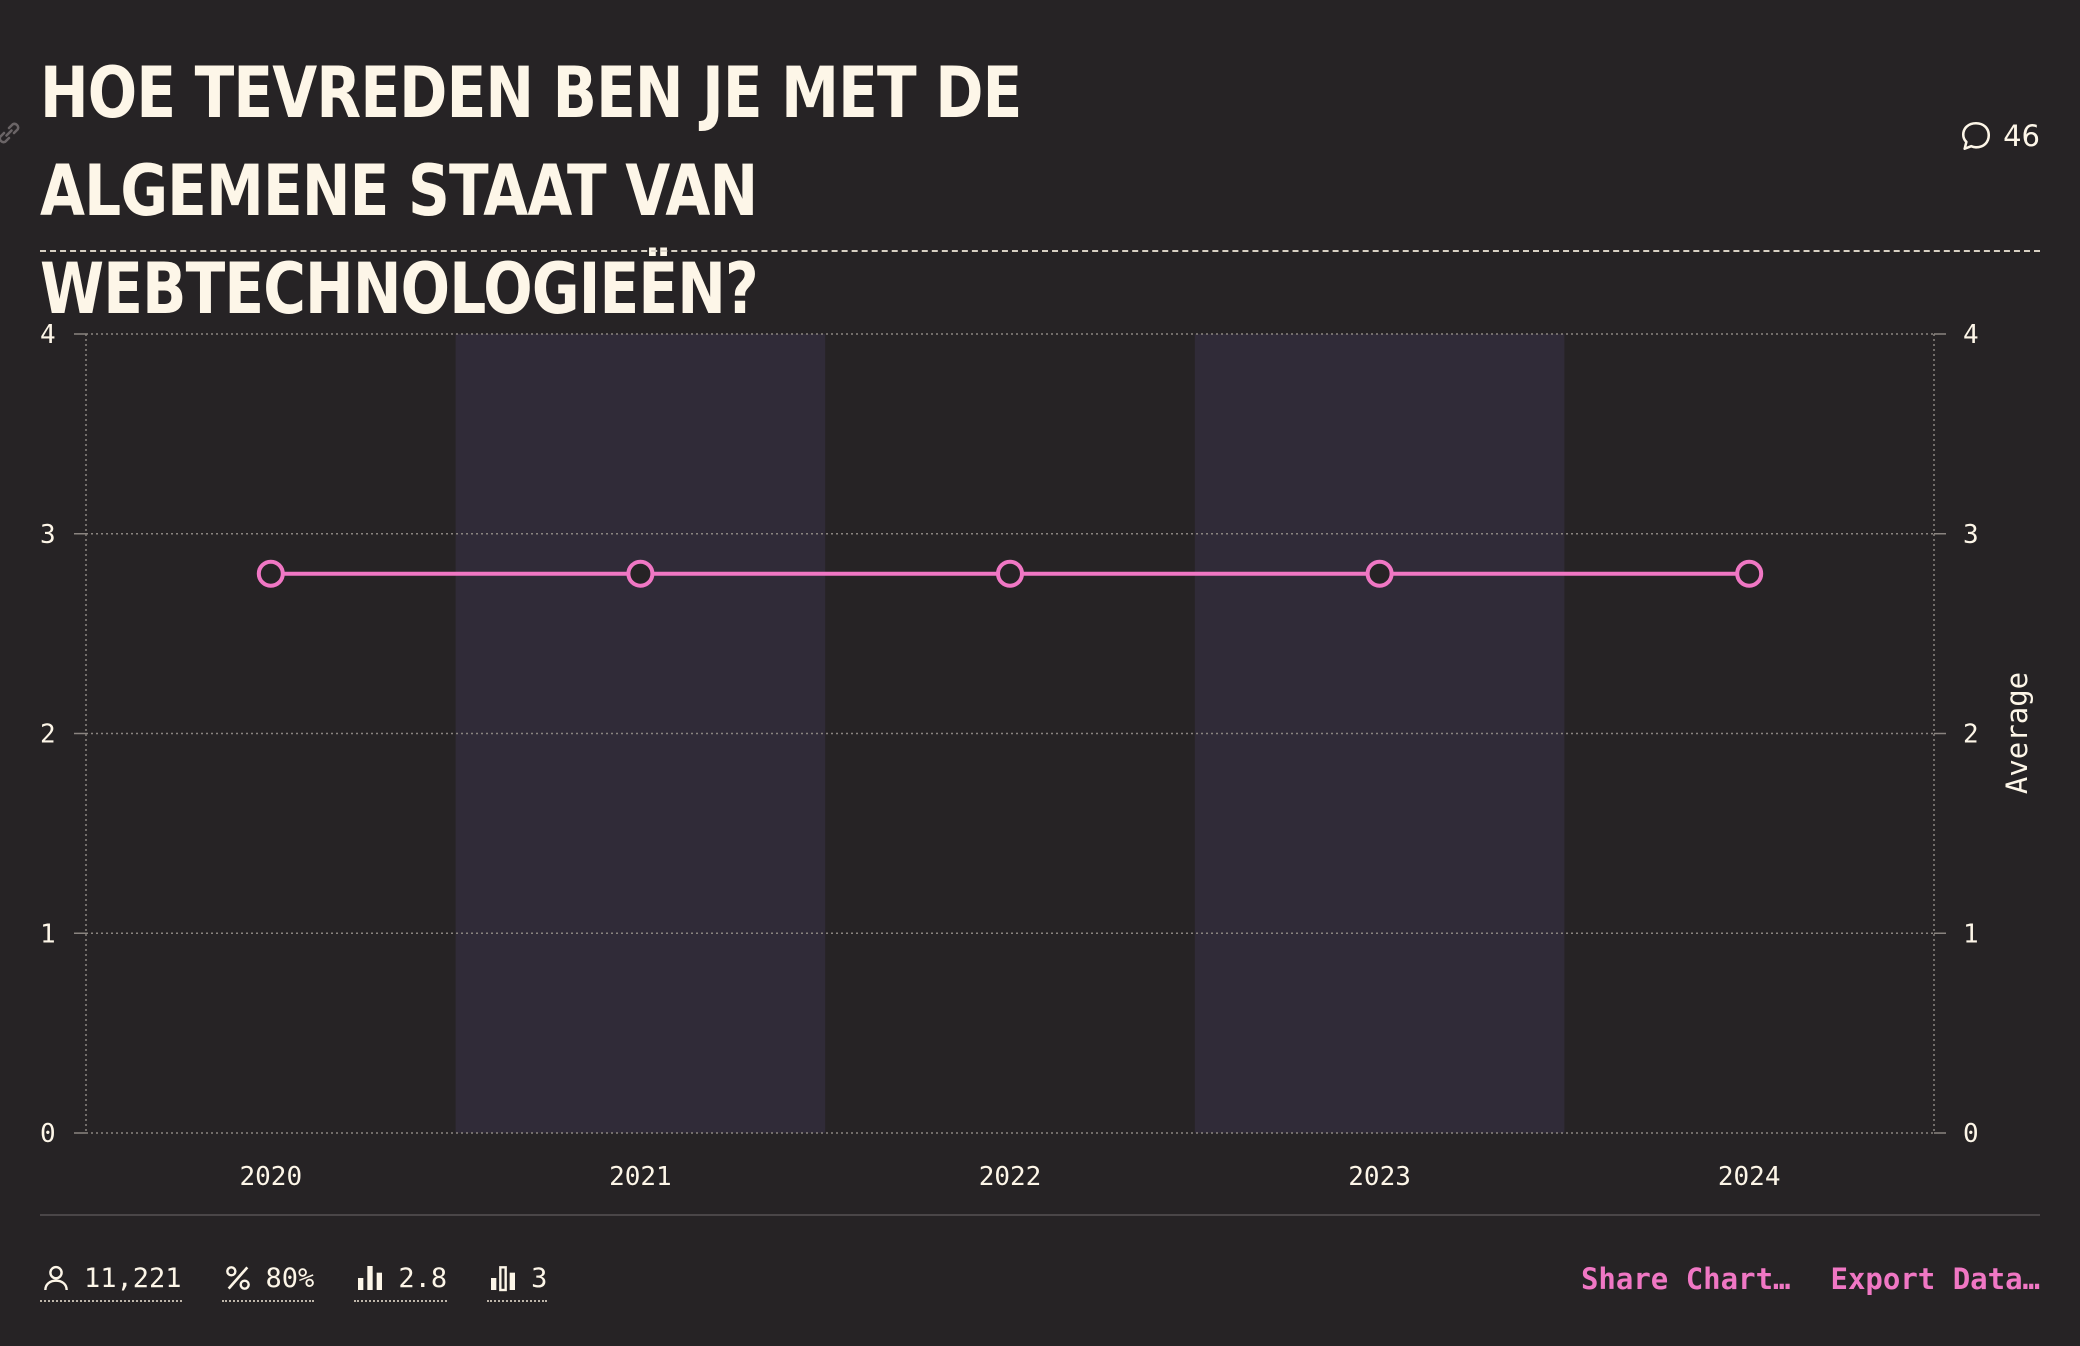  Describe the element at coordinates (1749, 1177) in the screenshot. I see `x-tick-label: 2024` at that location.